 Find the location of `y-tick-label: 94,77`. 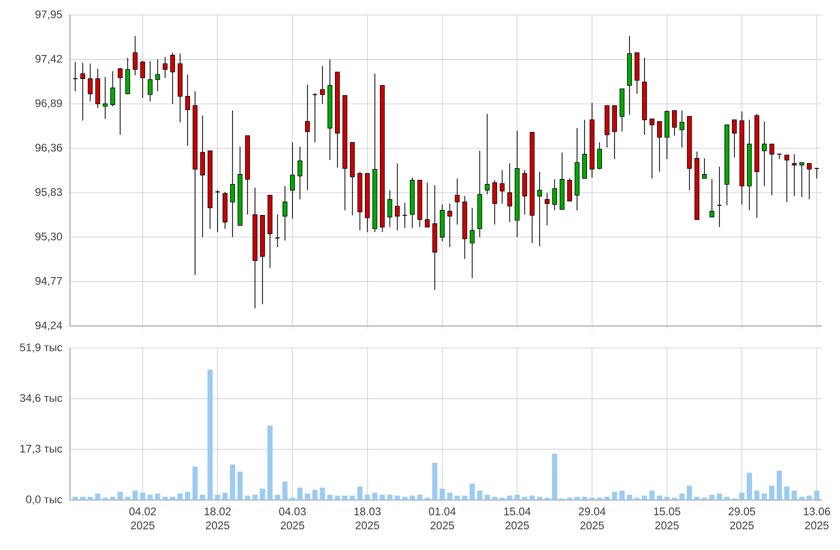

y-tick-label: 94,77 is located at coordinates (48, 281).